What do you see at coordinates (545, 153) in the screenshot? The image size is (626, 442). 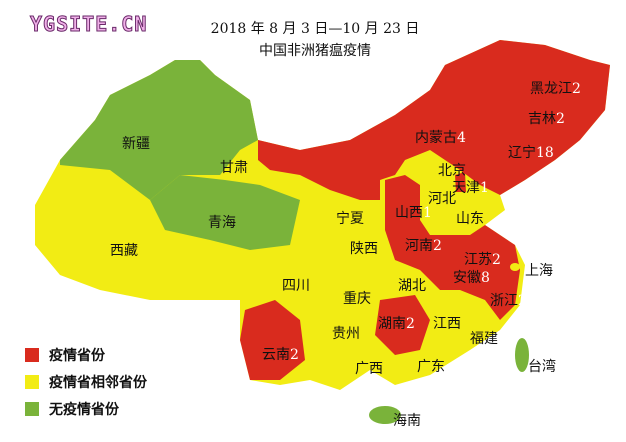 I see `case-count: 18` at bounding box center [545, 153].